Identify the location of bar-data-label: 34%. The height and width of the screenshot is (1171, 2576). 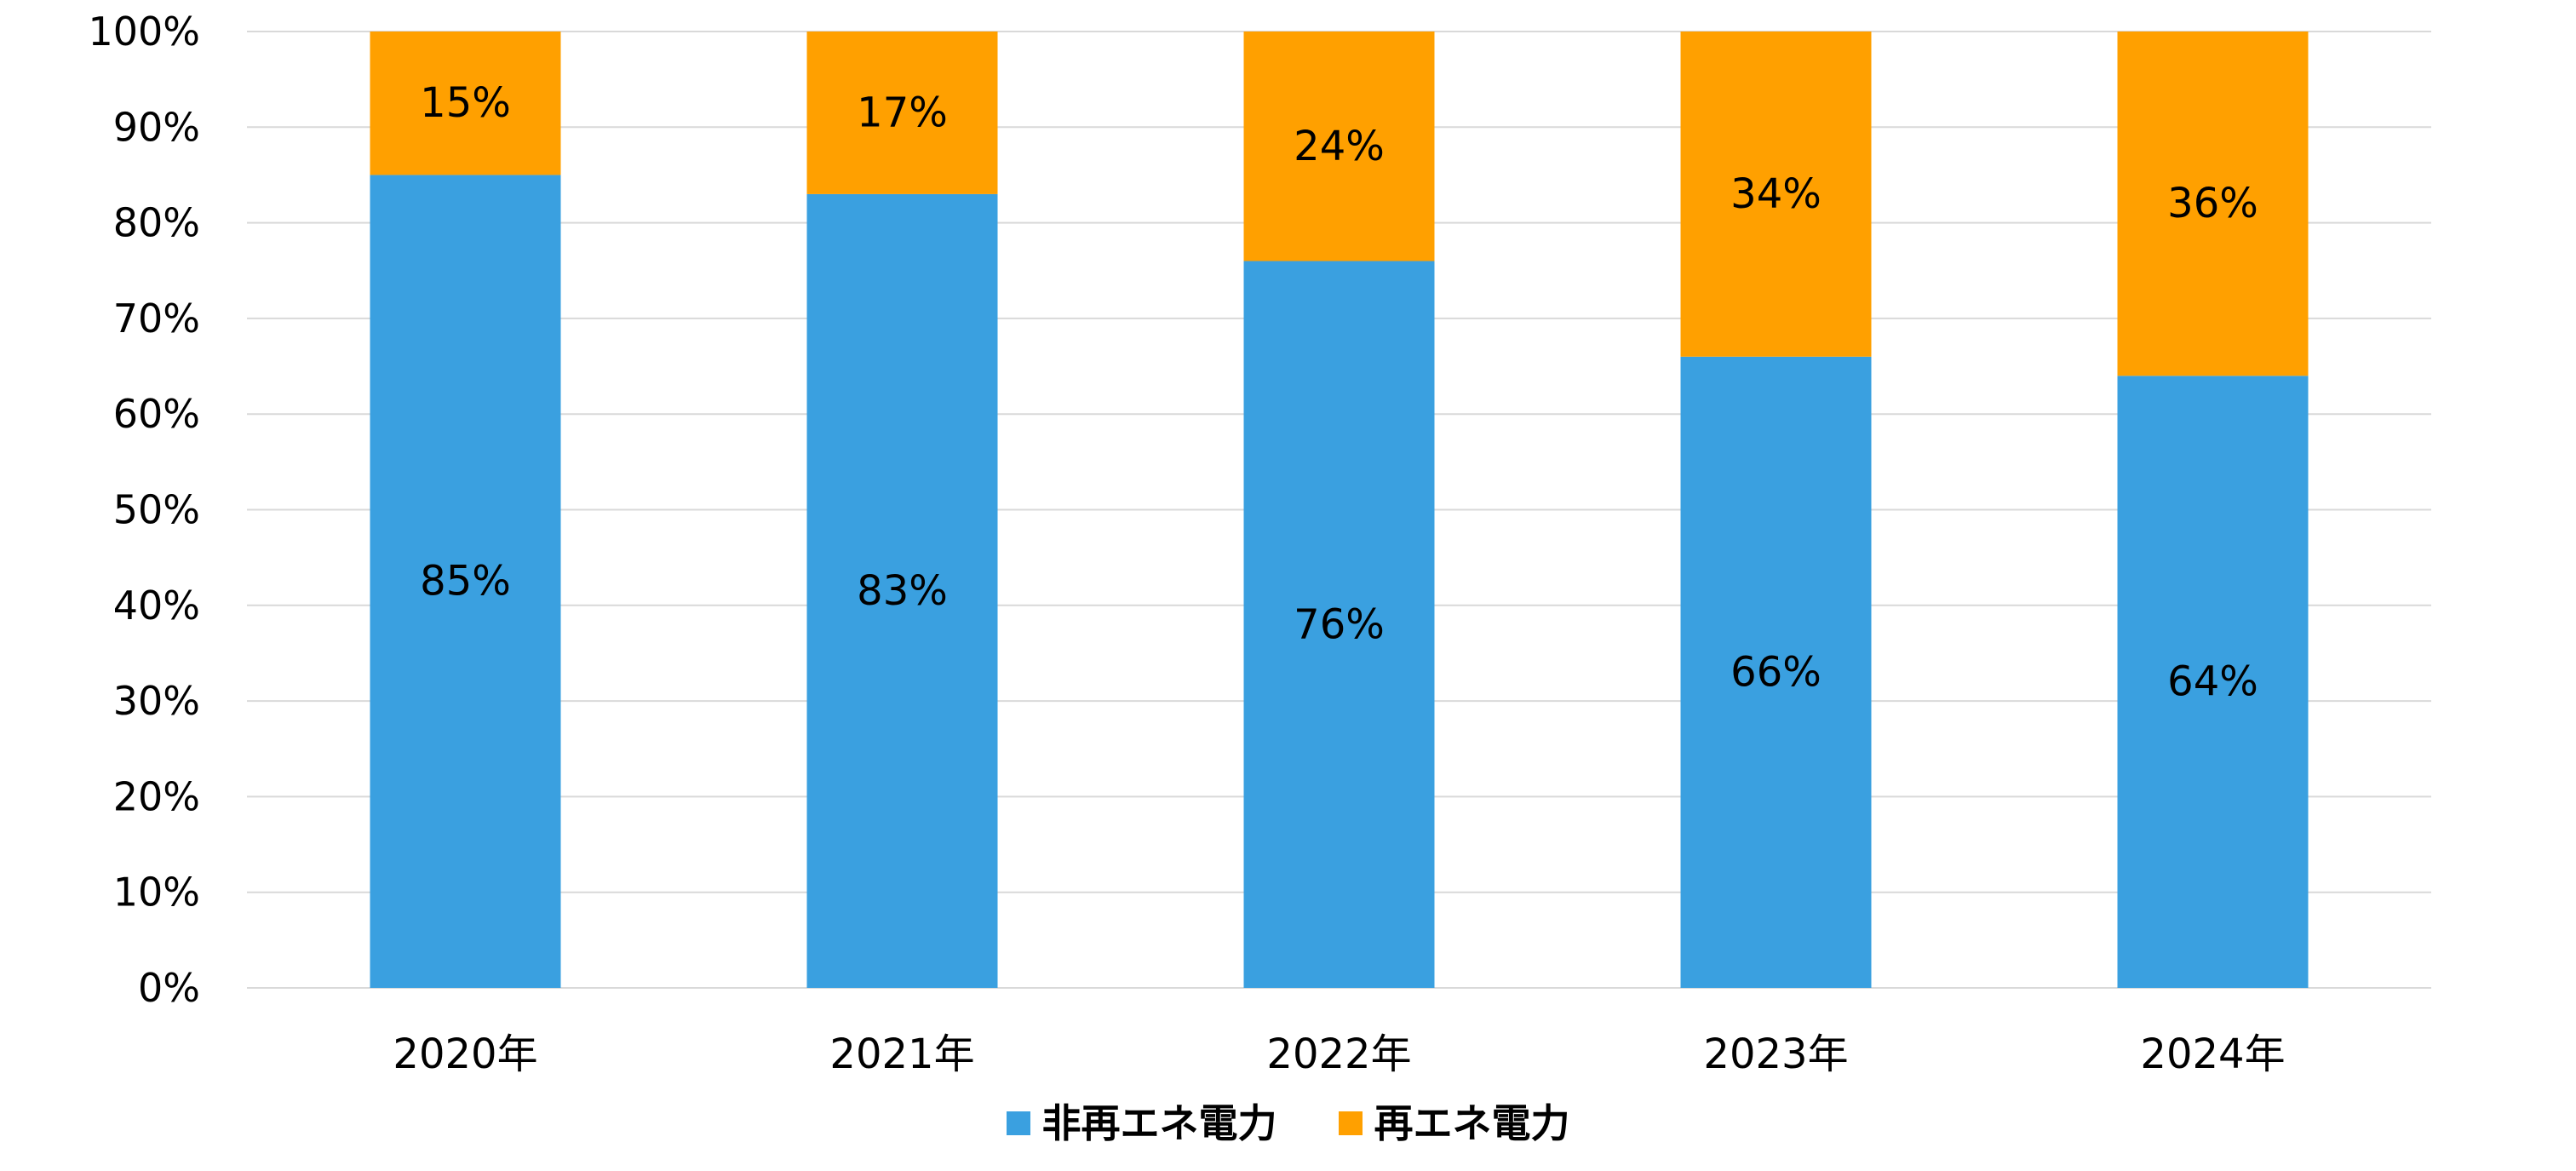
(1776, 194).